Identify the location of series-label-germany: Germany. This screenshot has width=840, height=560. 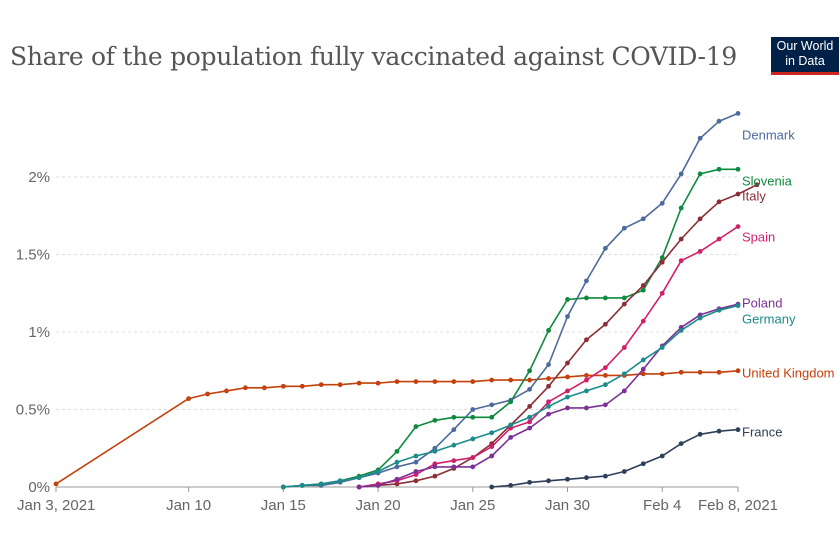
(769, 319).